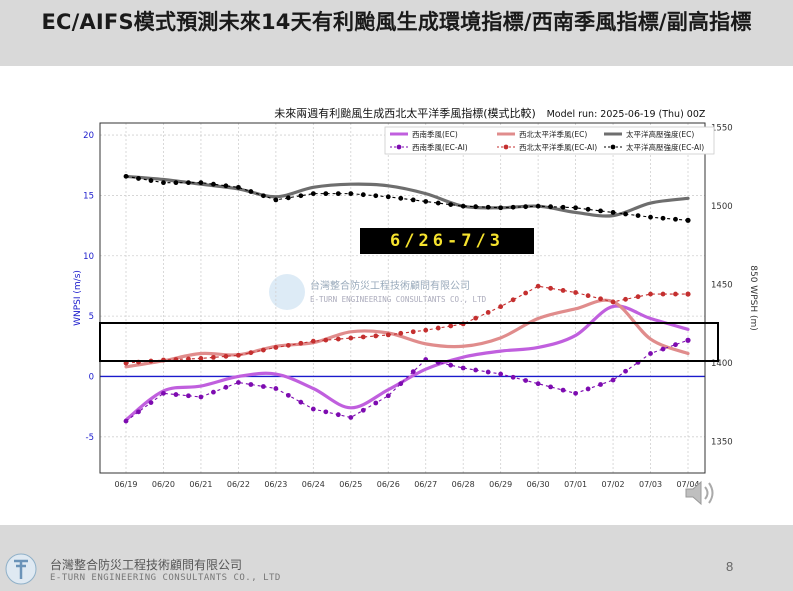  What do you see at coordinates (701, 493) in the screenshot?
I see `speaker-icon` at bounding box center [701, 493].